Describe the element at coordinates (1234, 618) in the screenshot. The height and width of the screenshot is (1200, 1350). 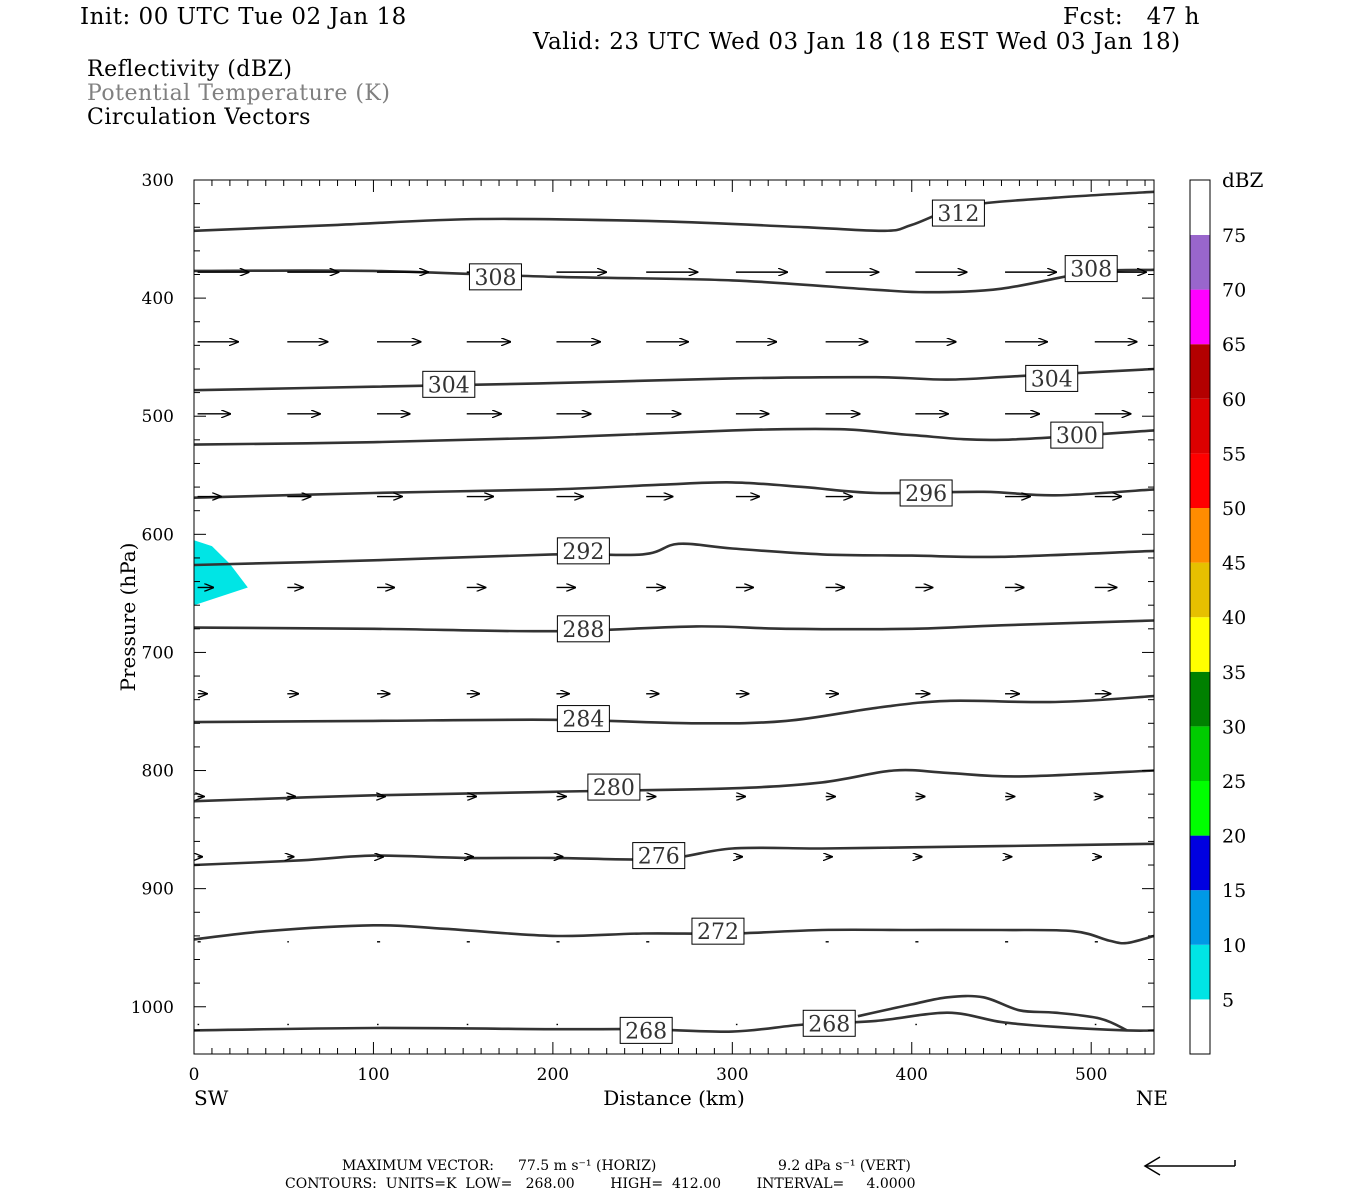
I see `colorbar-tick-label: 40` at that location.